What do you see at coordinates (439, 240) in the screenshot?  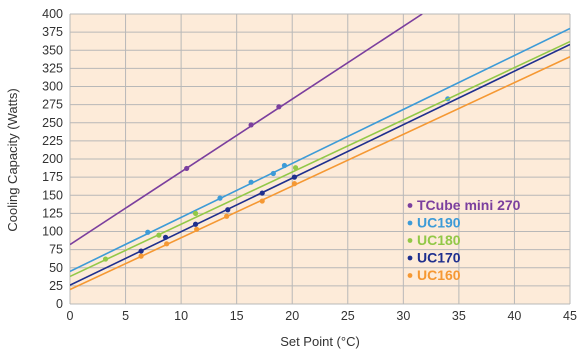 I see `legend-label: UC180` at bounding box center [439, 240].